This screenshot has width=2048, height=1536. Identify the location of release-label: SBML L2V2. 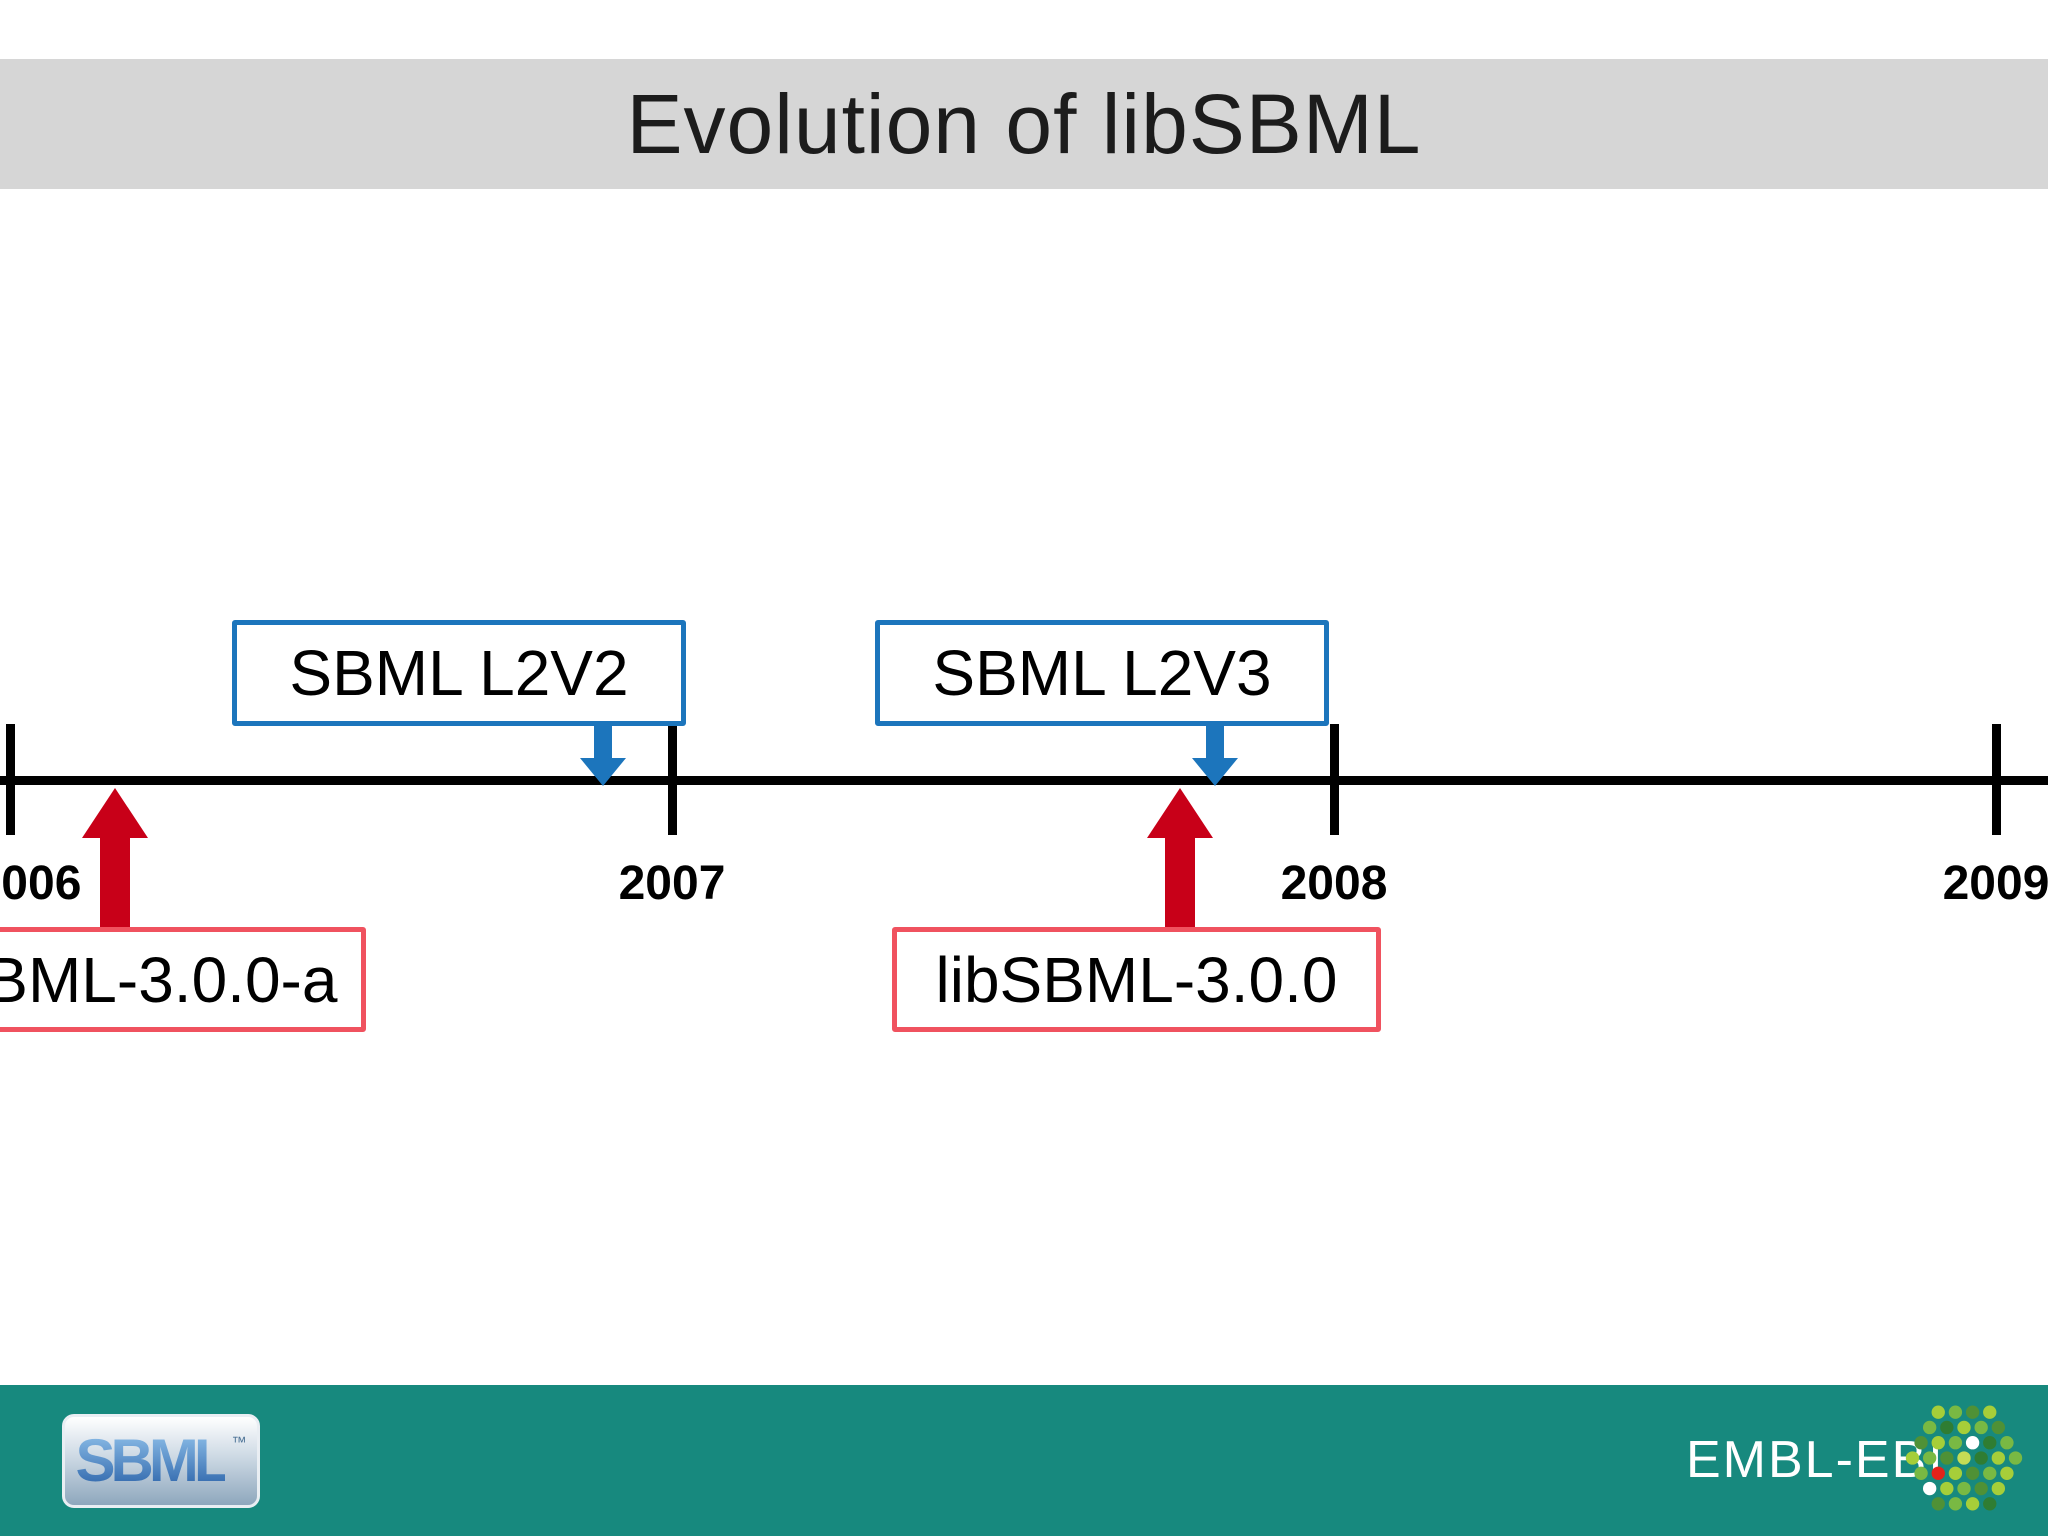
(459, 673).